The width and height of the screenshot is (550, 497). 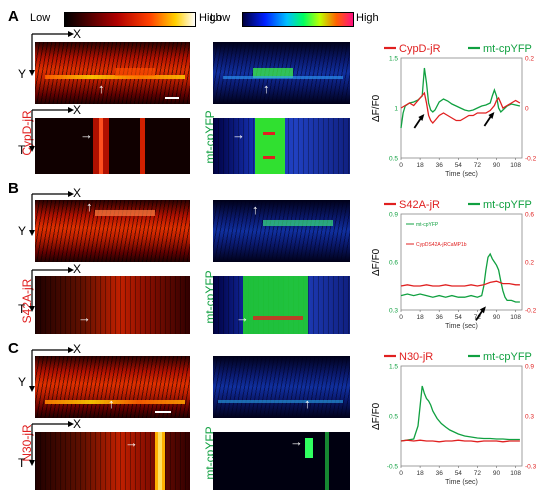 What do you see at coordinates (77, 424) in the screenshot?
I see `axis-x-label-c2: X` at bounding box center [77, 424].